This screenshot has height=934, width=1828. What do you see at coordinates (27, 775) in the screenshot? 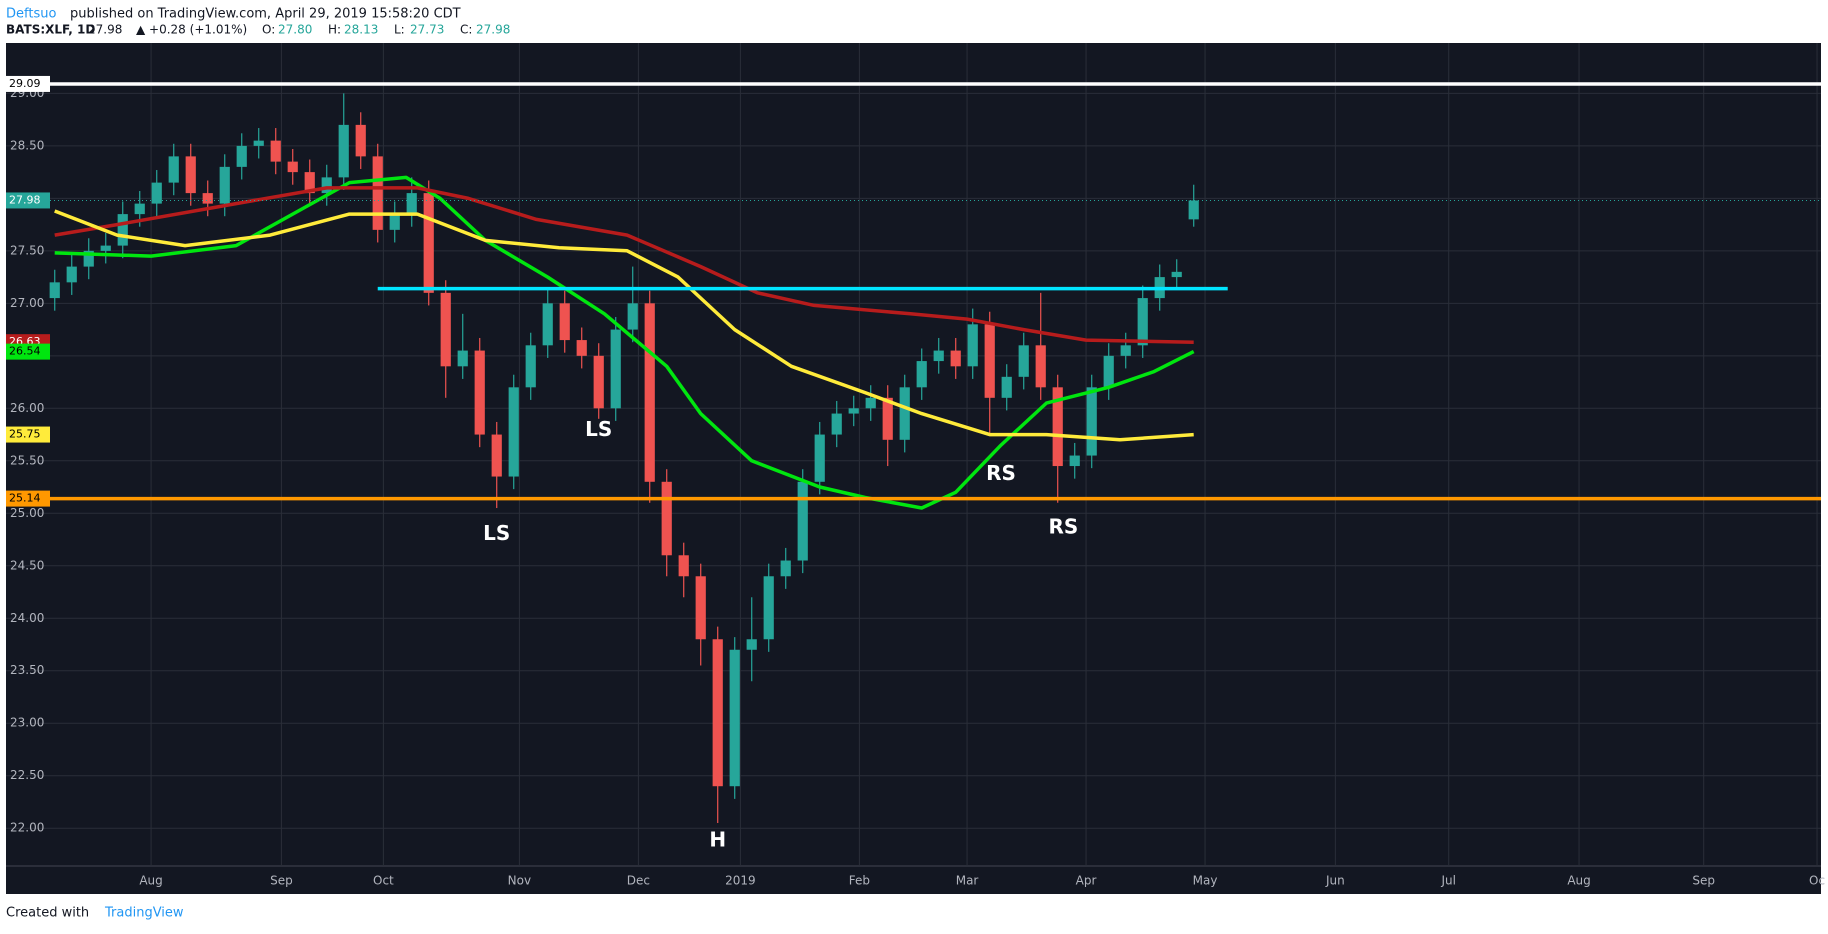
I see `y-tick-label: 22.50` at bounding box center [27, 775].